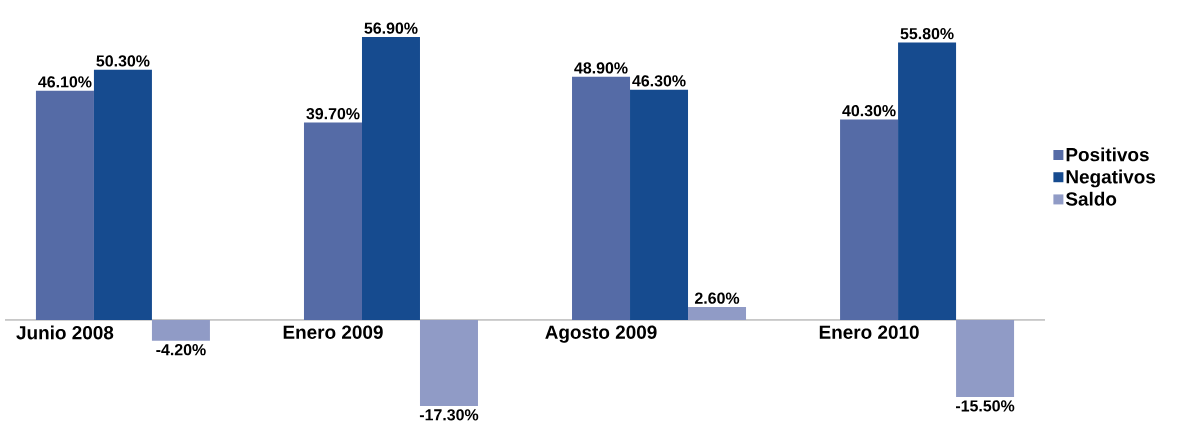 The image size is (1192, 439). I want to click on data-label: 46.30%, so click(659, 81).